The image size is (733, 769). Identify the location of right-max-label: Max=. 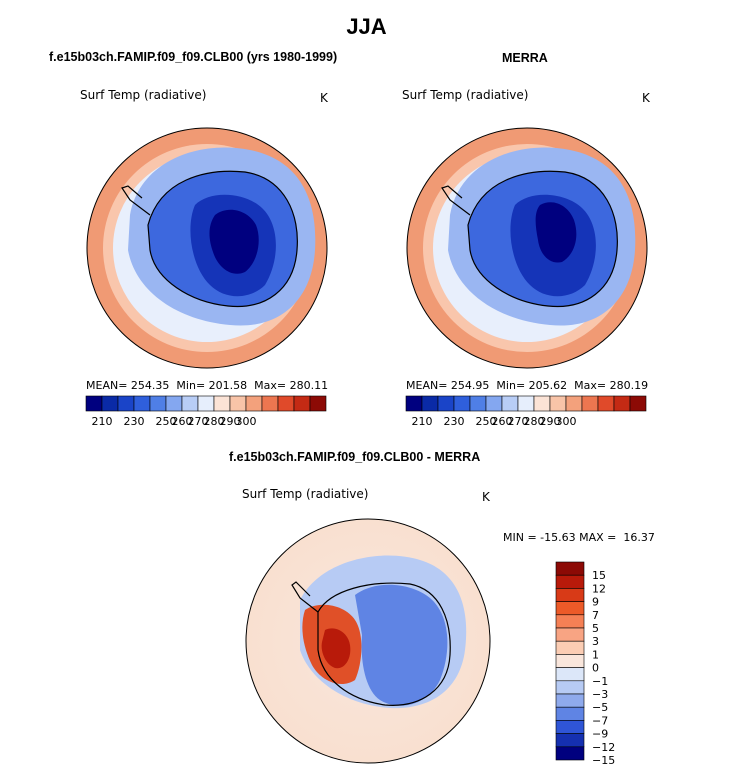
(590, 385).